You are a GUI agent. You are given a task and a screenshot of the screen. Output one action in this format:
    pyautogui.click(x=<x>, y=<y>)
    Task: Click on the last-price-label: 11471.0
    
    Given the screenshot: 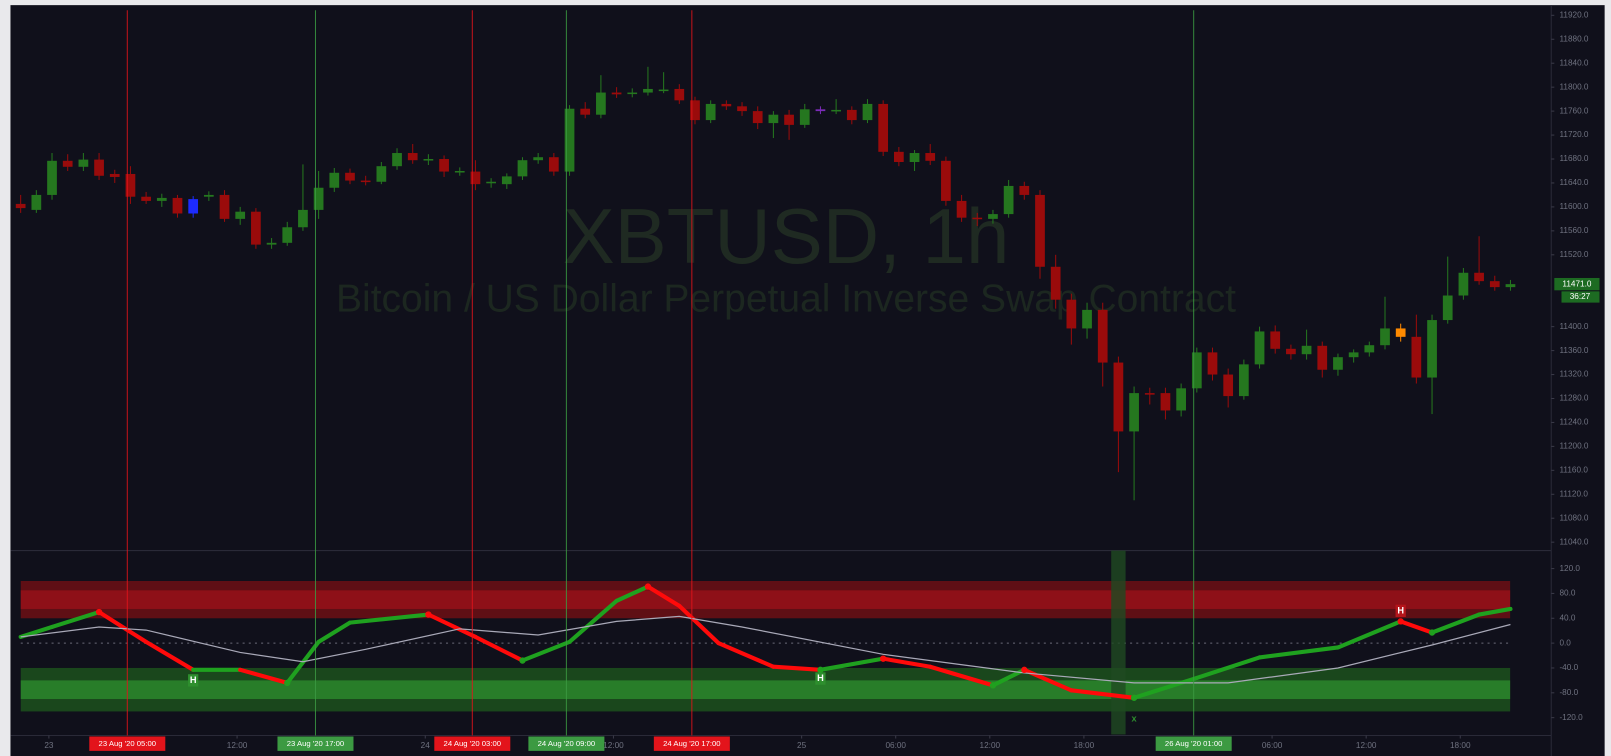 What is the action you would take?
    pyautogui.click(x=1576, y=283)
    